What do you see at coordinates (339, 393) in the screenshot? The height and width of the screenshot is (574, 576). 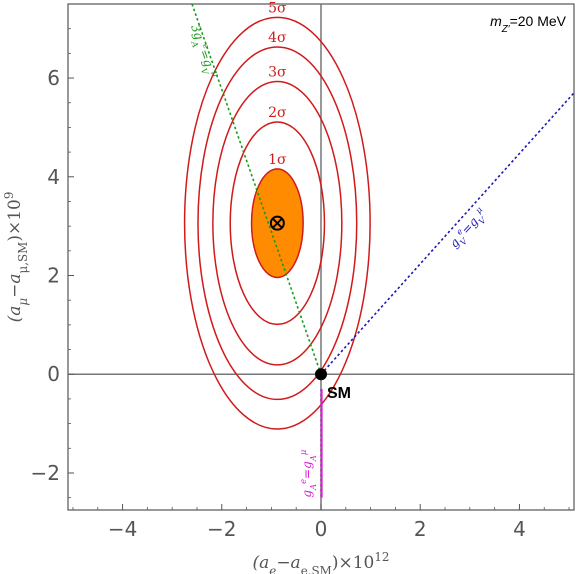 I see `sm-label: SM` at bounding box center [339, 393].